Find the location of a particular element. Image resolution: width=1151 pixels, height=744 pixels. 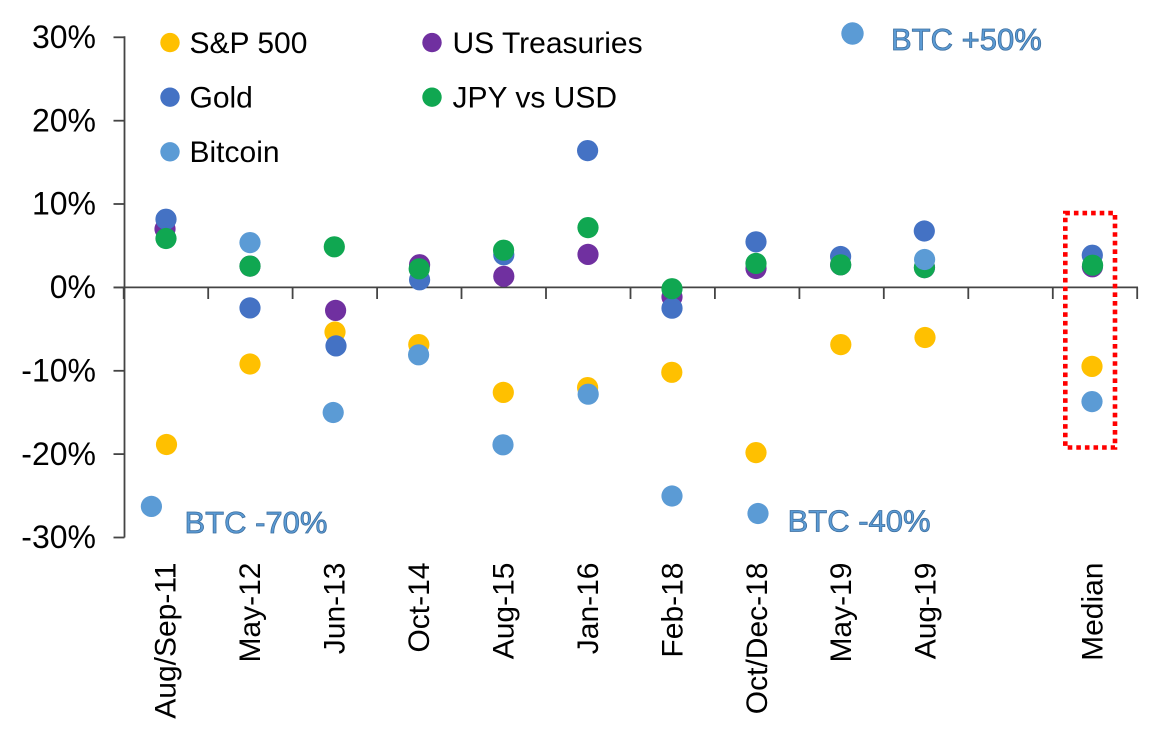

svg-text: Bitcoin is located at coordinates (235, 152).